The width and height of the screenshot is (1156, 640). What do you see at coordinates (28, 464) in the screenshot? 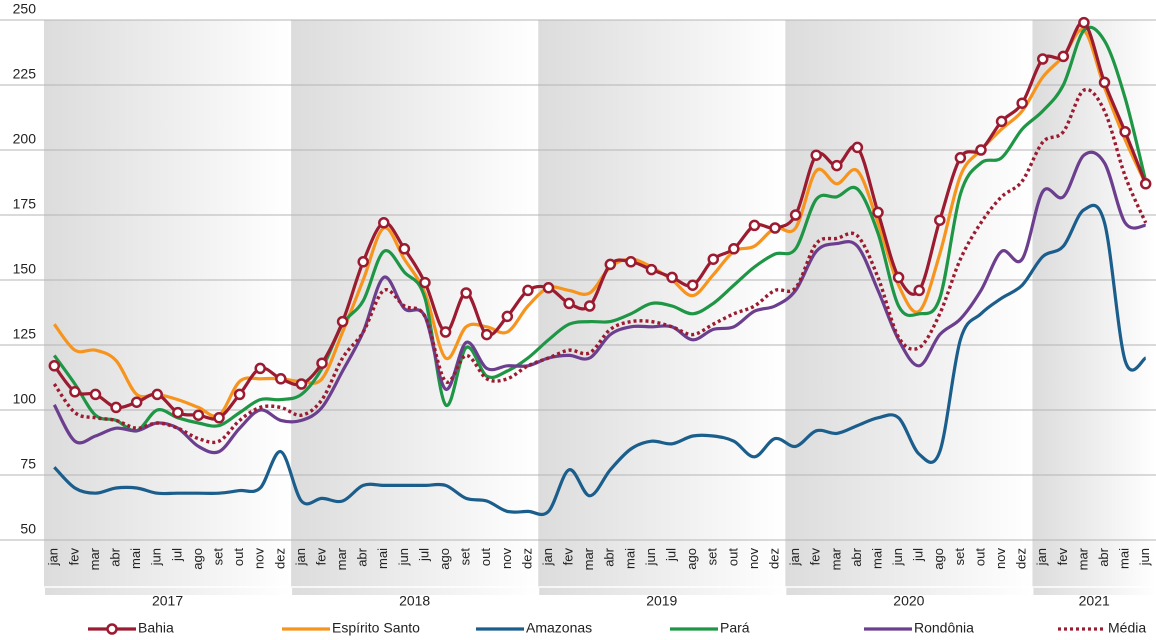
I see `y-tick-label: 75` at bounding box center [28, 464].